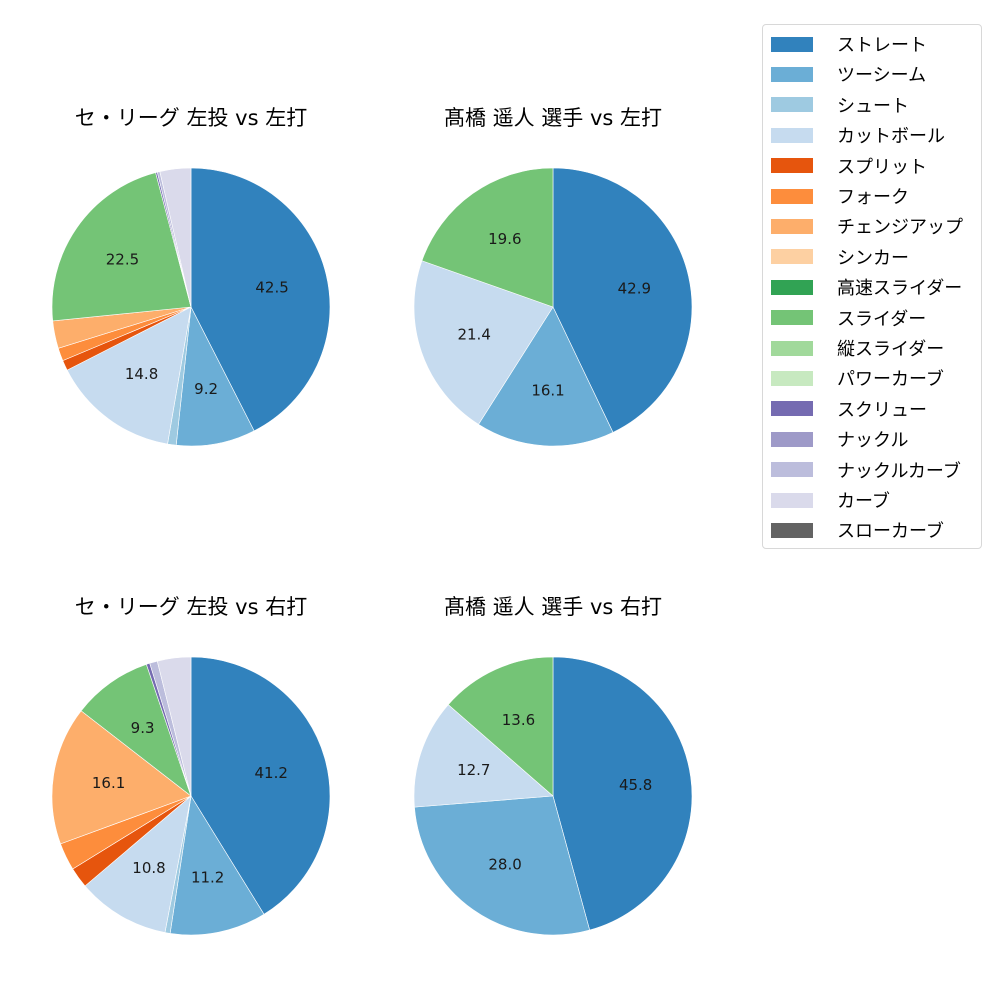 This screenshot has width=1000, height=1000. What do you see at coordinates (899, 471) in the screenshot?
I see `legend-label: ナックルカーブ` at bounding box center [899, 471].